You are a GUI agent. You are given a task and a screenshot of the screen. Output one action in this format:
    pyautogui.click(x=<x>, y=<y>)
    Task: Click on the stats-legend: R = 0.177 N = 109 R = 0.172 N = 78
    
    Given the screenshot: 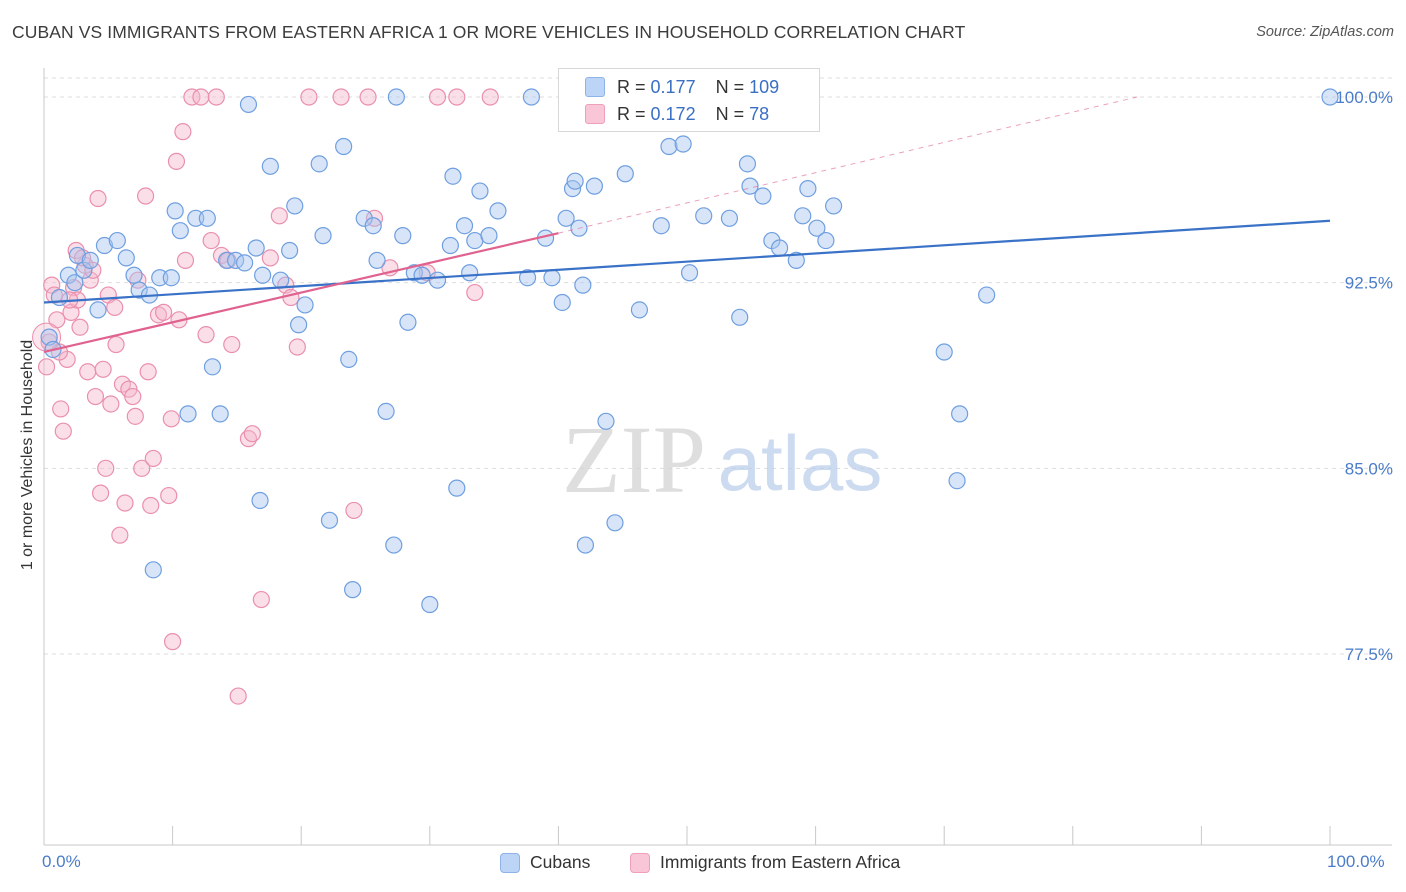 What is the action you would take?
    pyautogui.click(x=689, y=100)
    